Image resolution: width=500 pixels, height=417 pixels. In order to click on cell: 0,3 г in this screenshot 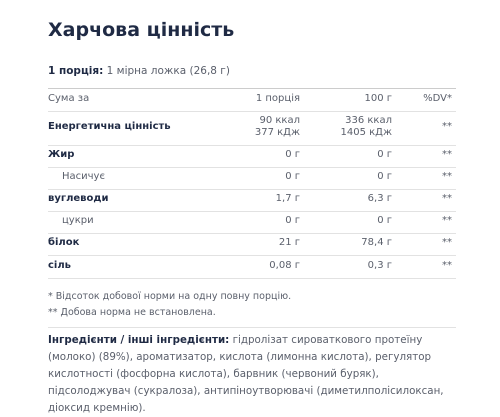, I will do `click(379, 265)`.